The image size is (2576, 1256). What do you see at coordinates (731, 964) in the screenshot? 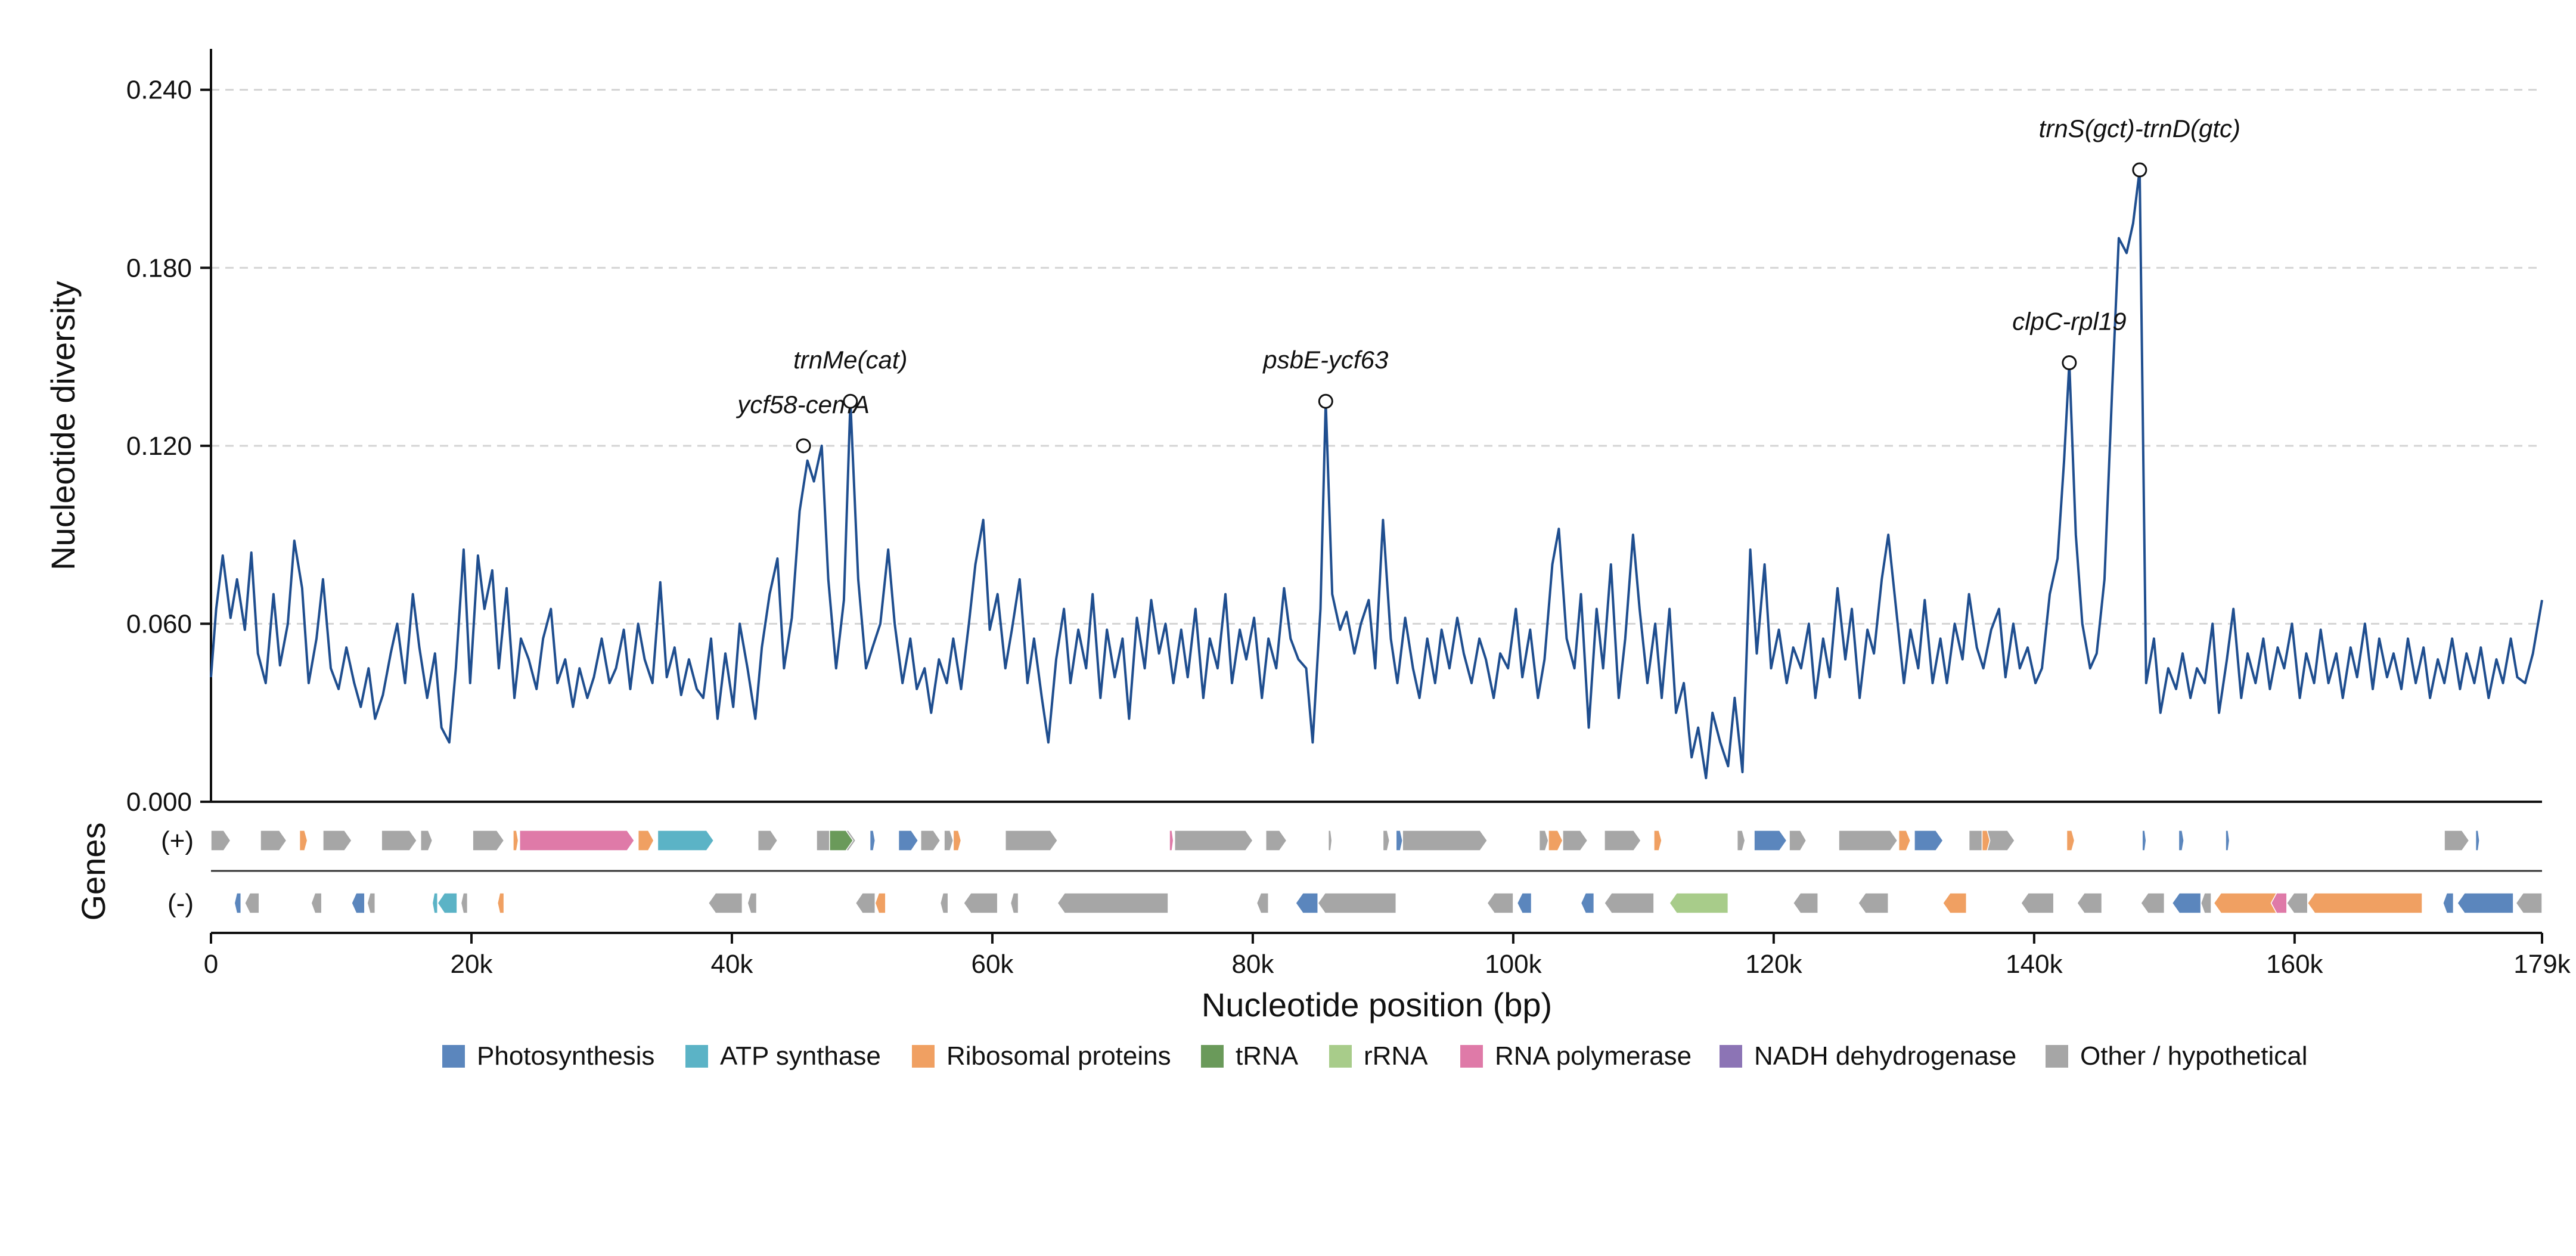
I see `x-tick-label: 40k` at bounding box center [731, 964].